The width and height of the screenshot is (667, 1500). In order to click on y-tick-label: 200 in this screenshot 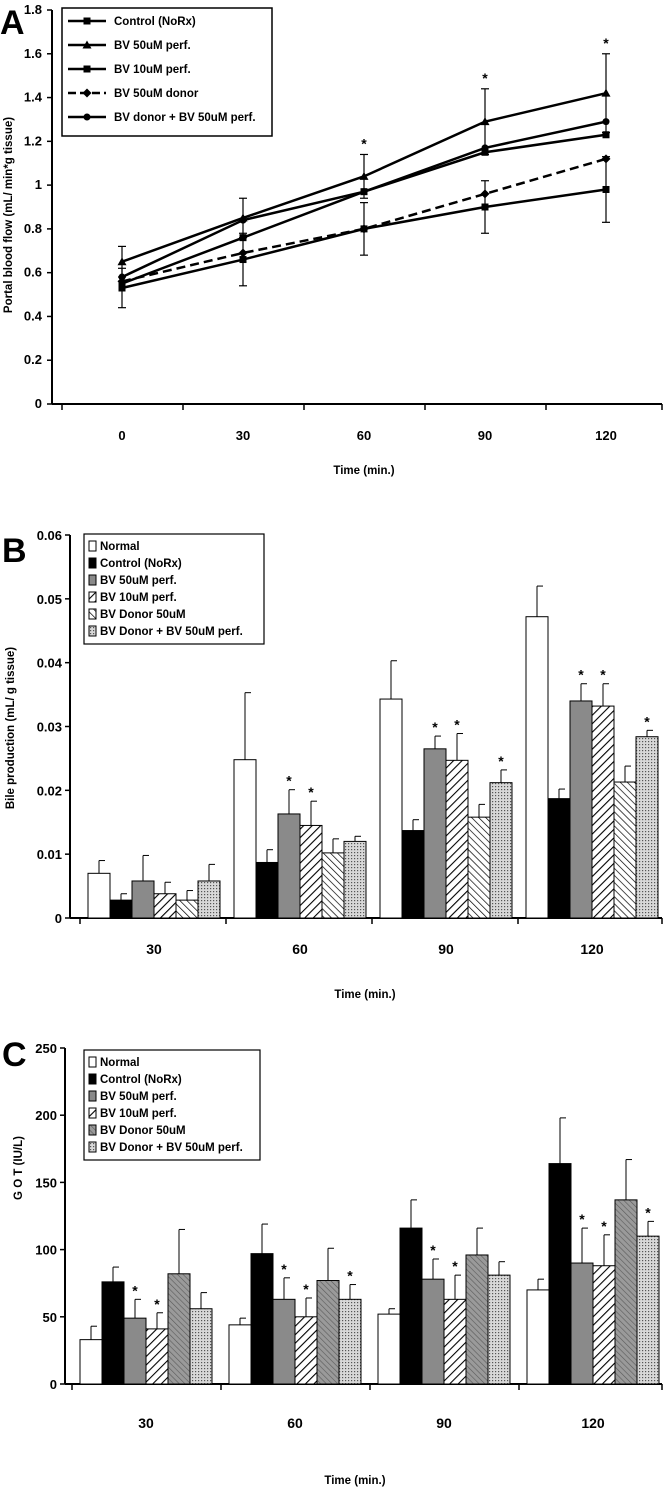, I will do `click(46, 1115)`.